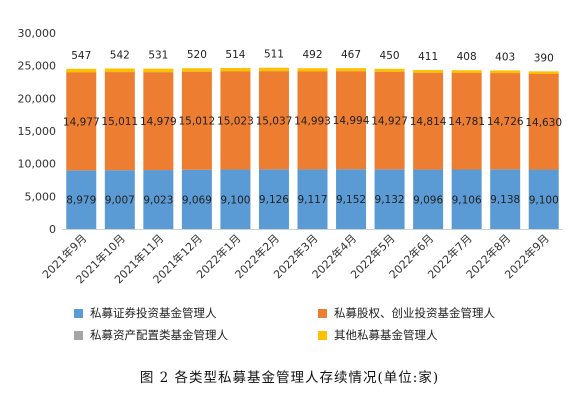 Image resolution: width=579 pixels, height=400 pixels. I want to click on data-label-securities: 9,106, so click(467, 200).